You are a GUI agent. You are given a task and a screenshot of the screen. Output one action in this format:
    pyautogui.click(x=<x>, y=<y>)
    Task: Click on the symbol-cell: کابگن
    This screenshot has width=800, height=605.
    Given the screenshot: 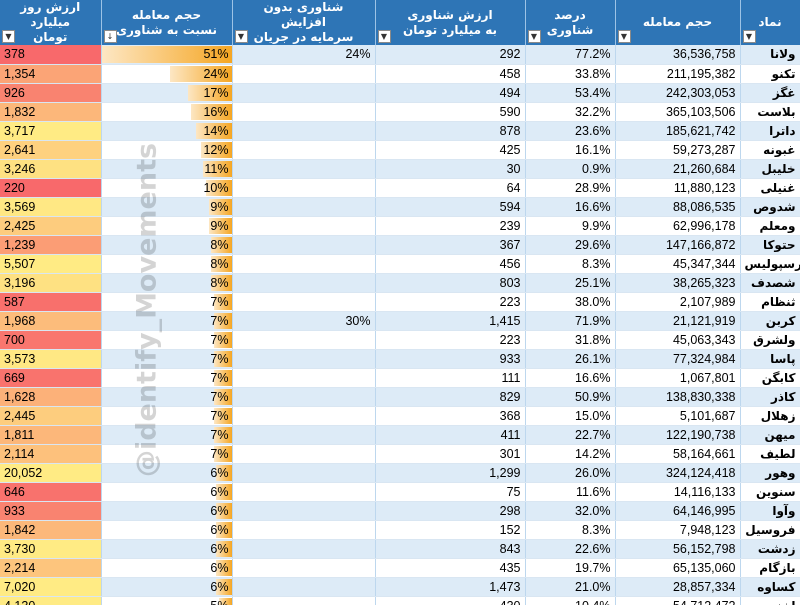 What is the action you would take?
    pyautogui.click(x=770, y=378)
    